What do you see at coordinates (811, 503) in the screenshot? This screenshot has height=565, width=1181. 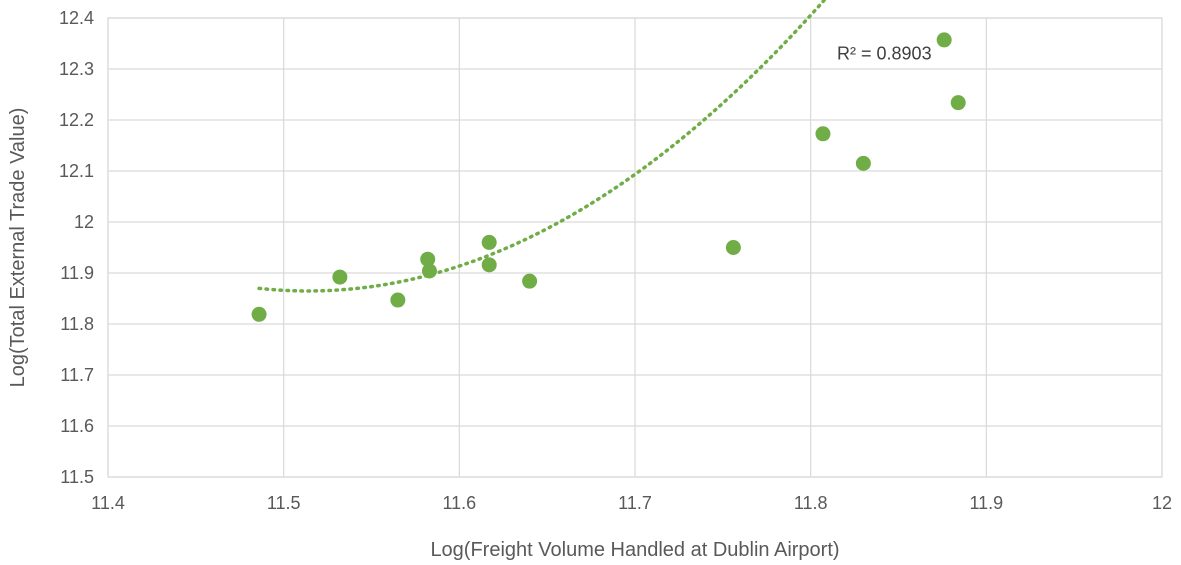 I see `x-tick-label: 11.8` at bounding box center [811, 503].